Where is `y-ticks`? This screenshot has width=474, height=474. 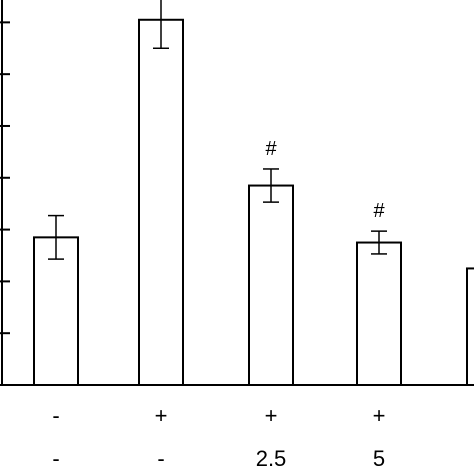 y-ticks is located at coordinates (5, 203).